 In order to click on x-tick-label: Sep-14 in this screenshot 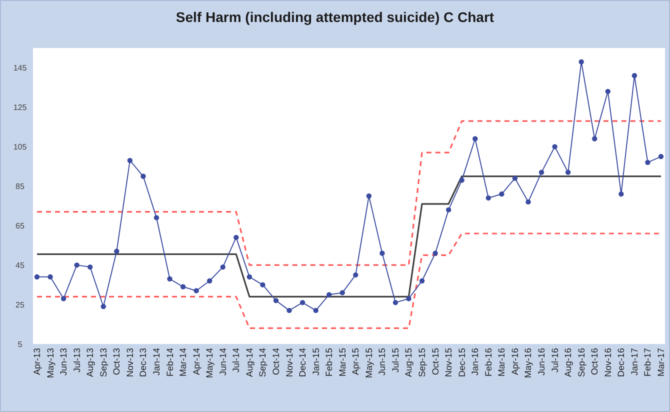, I will do `click(263, 363)`.